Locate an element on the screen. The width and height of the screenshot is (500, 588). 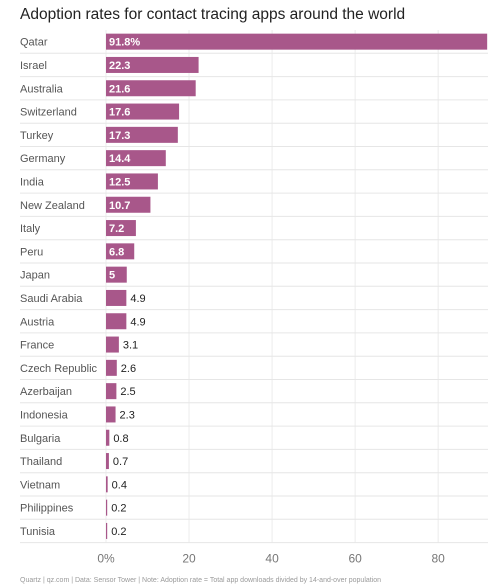
x-tick-label: 60 is located at coordinates (355, 559).